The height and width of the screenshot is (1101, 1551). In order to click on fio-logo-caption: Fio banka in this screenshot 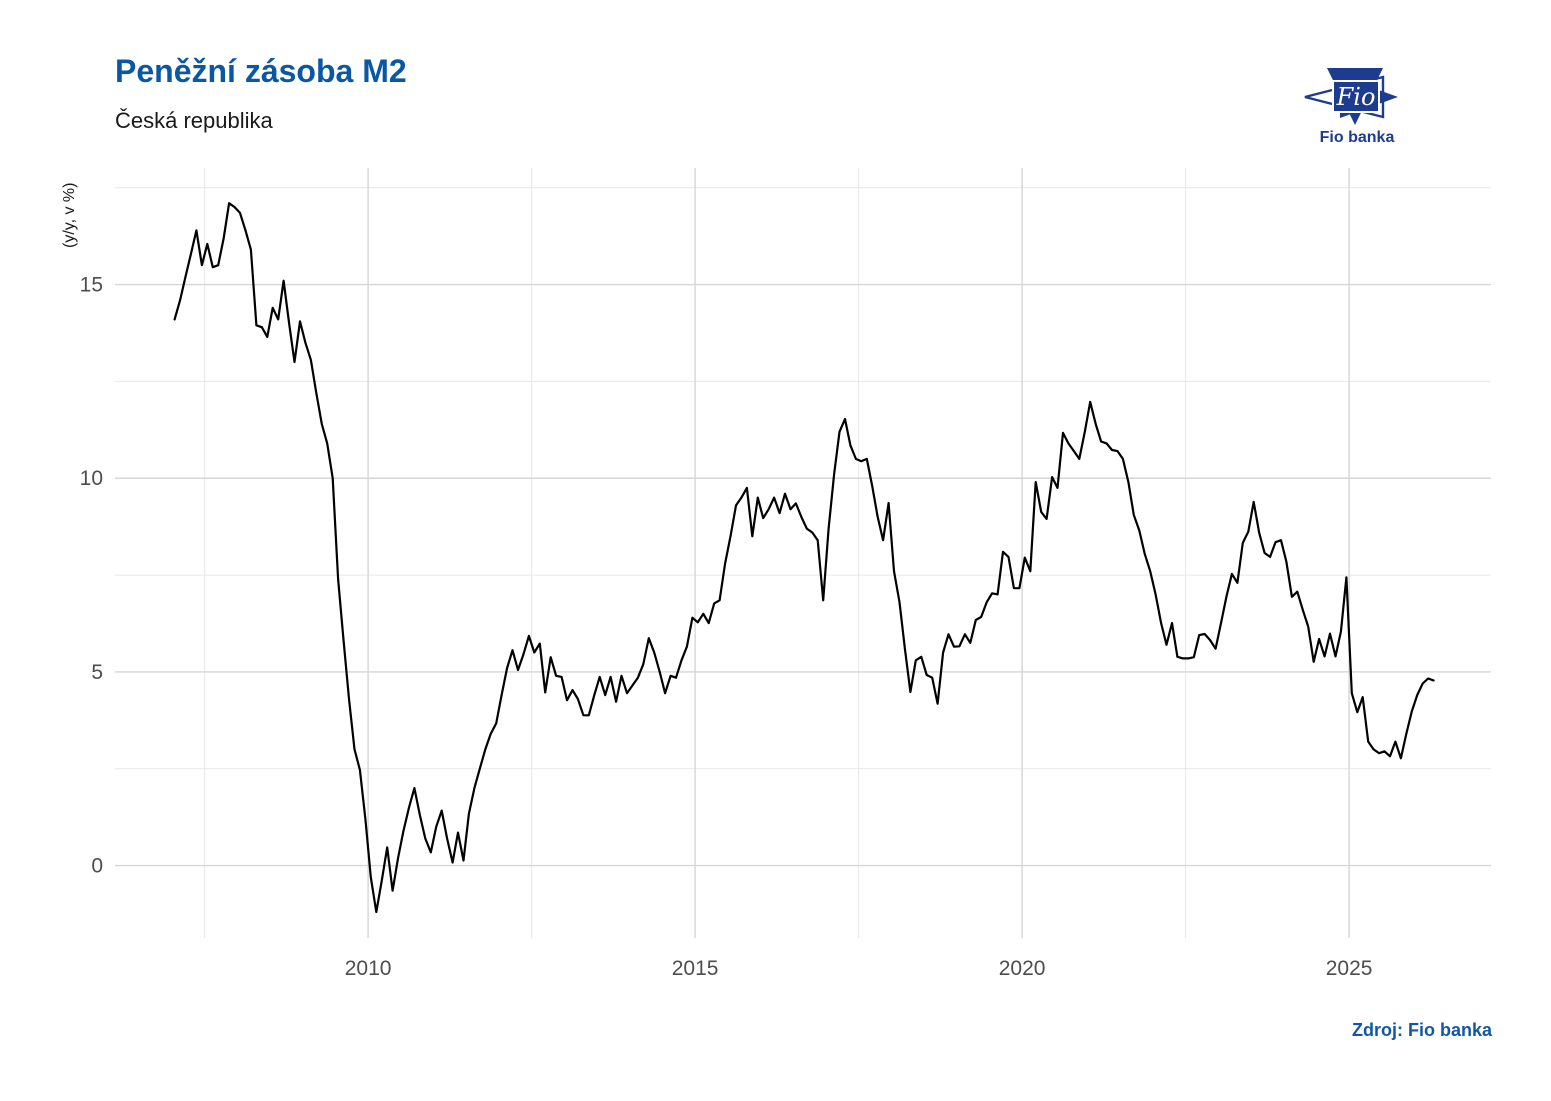, I will do `click(1357, 137)`.